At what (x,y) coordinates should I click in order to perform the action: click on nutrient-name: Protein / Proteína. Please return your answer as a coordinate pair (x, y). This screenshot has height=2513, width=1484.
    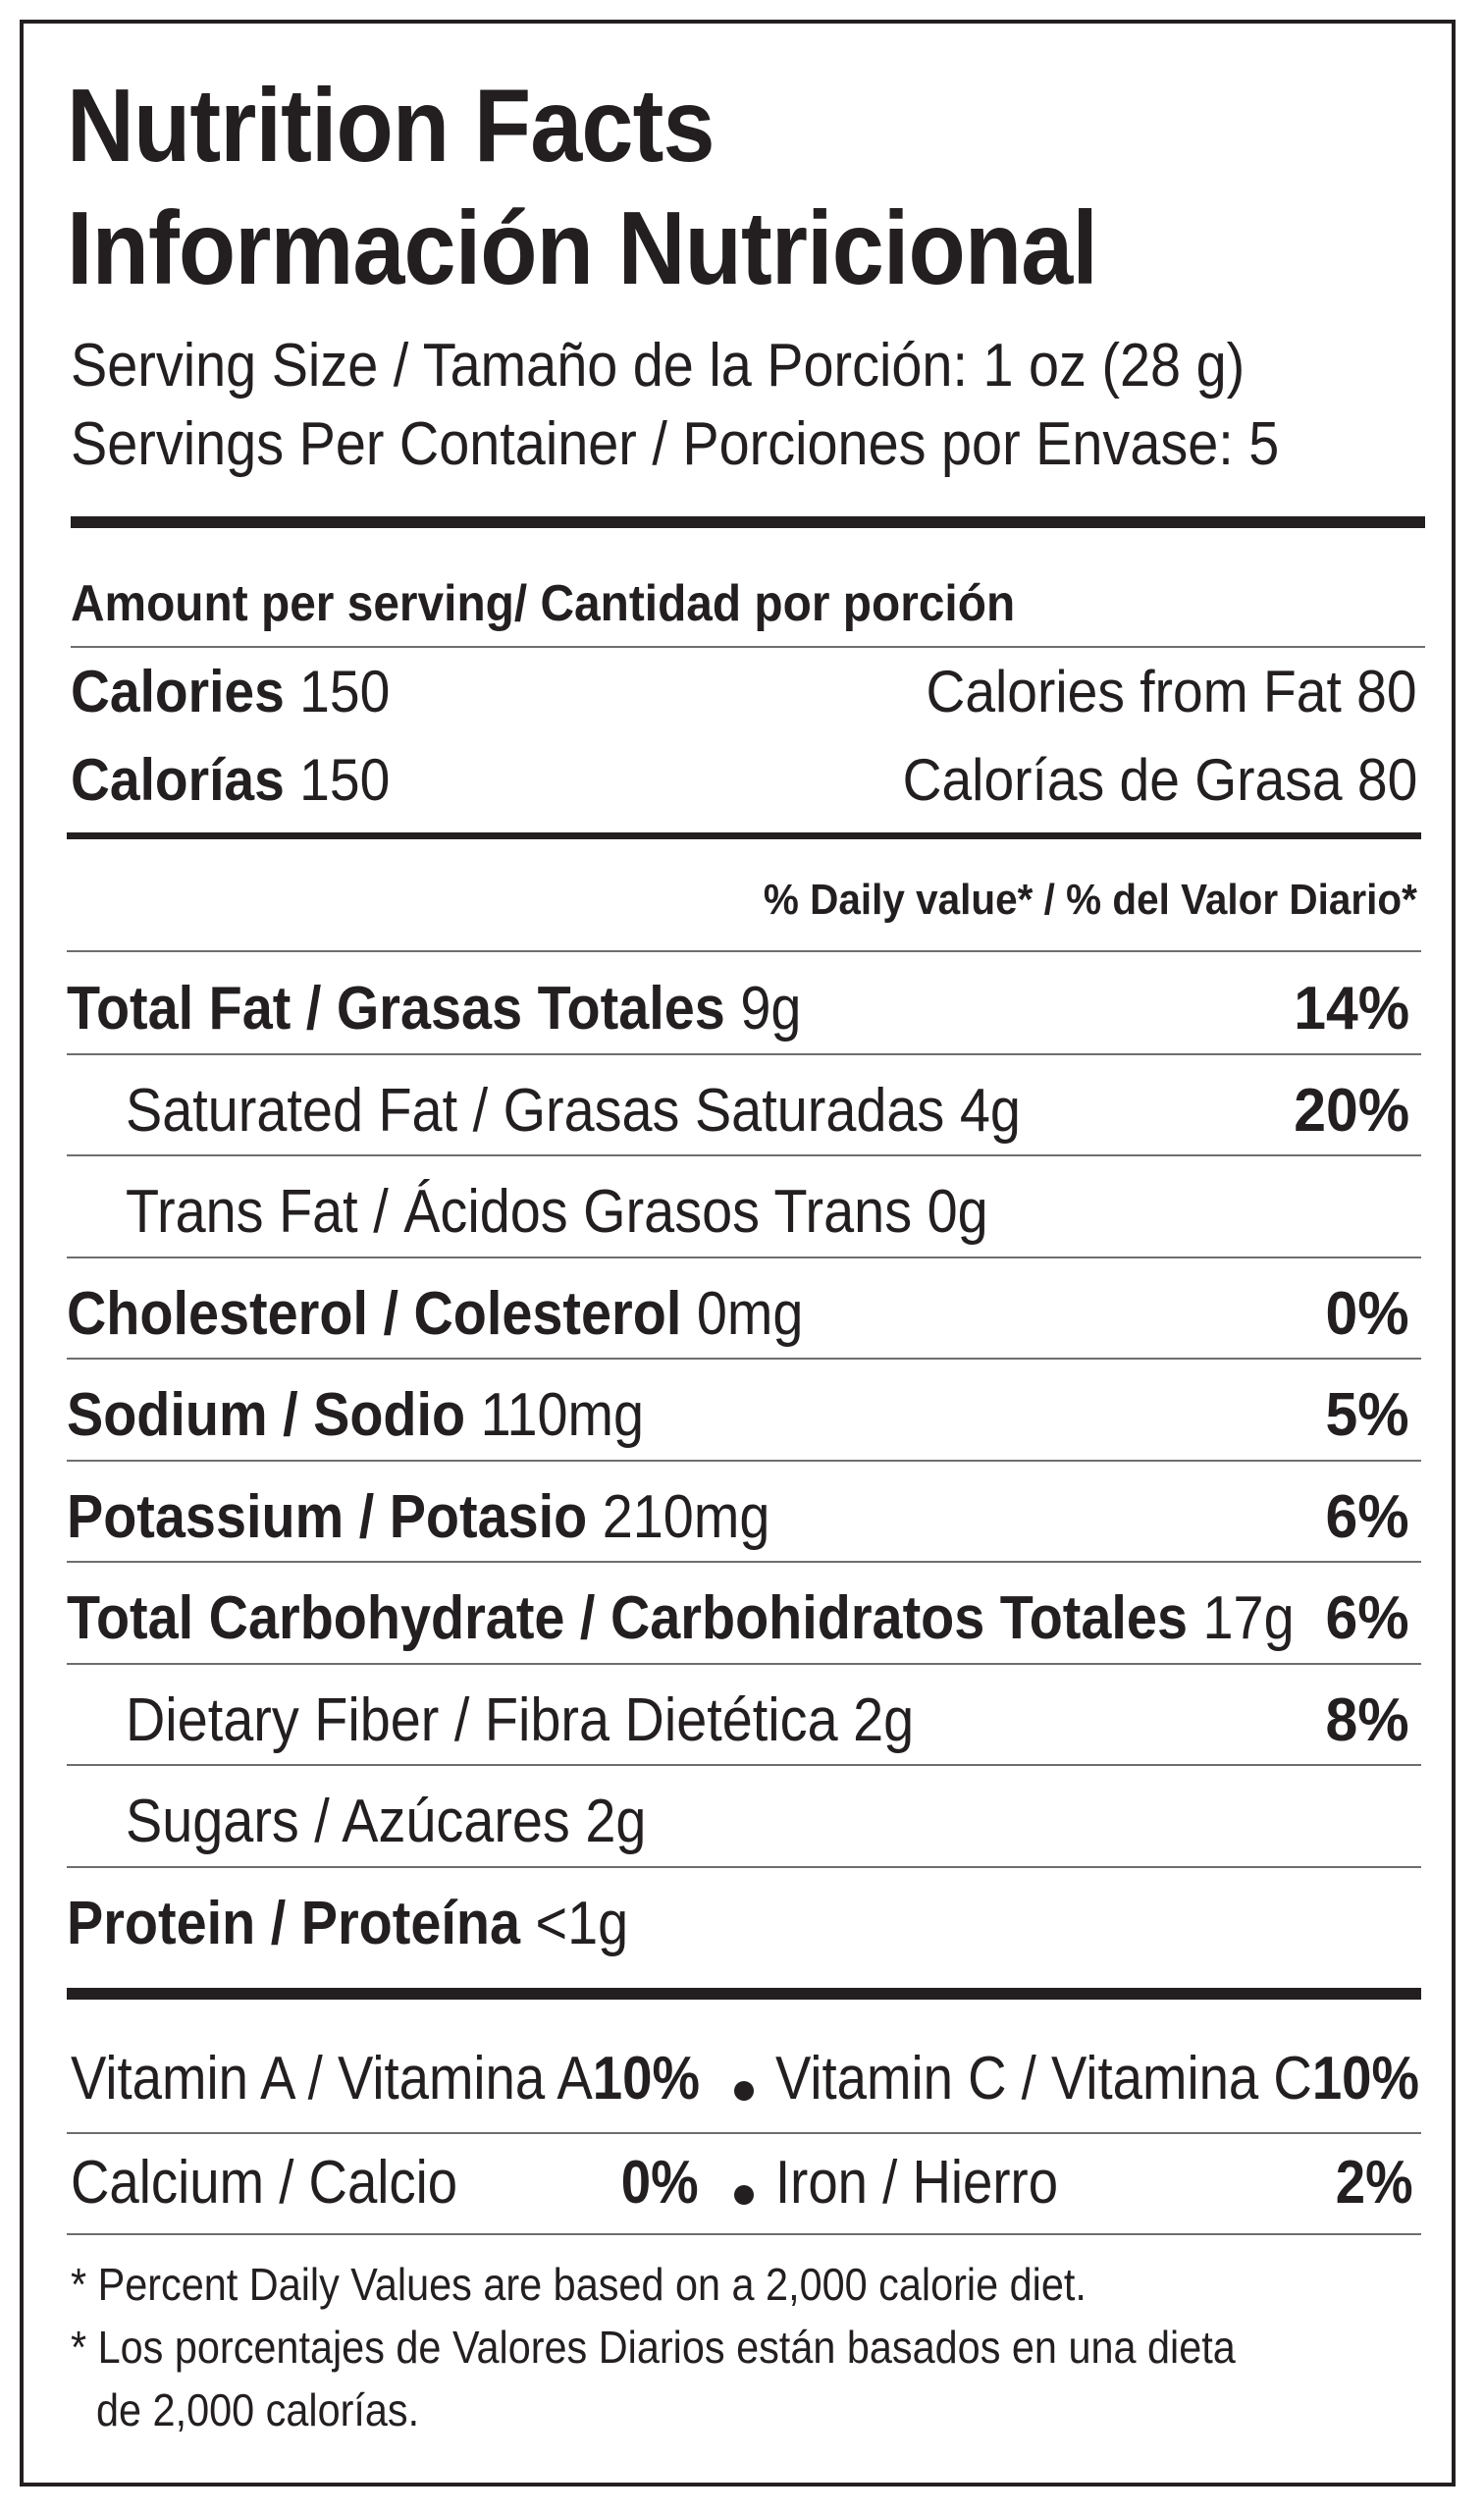
    Looking at the image, I should click on (293, 1923).